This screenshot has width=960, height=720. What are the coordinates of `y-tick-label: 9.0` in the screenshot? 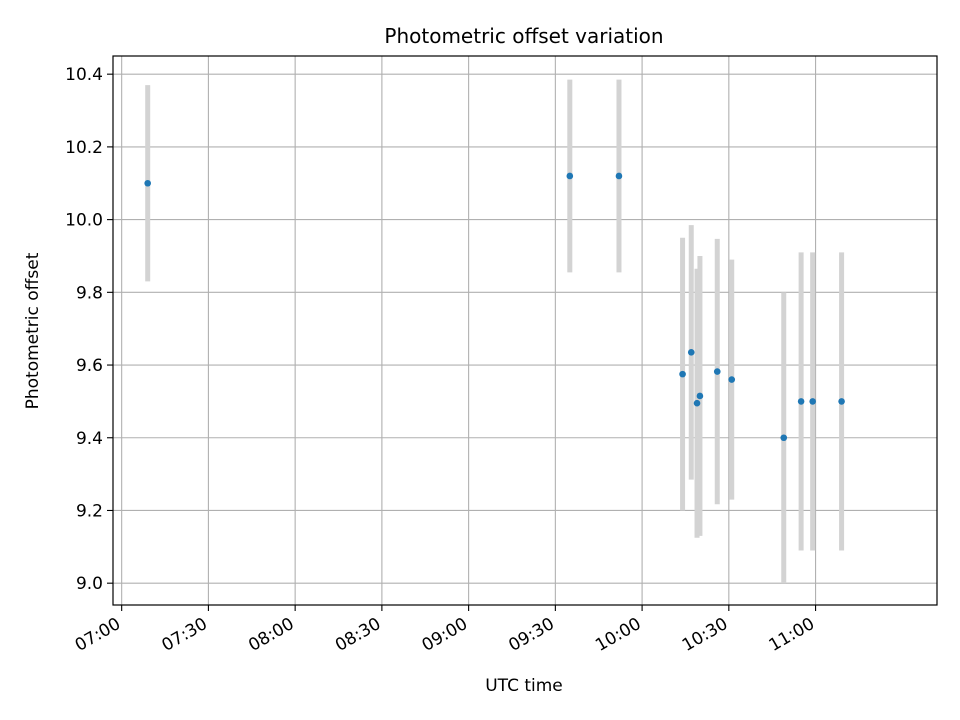 It's located at (89, 584).